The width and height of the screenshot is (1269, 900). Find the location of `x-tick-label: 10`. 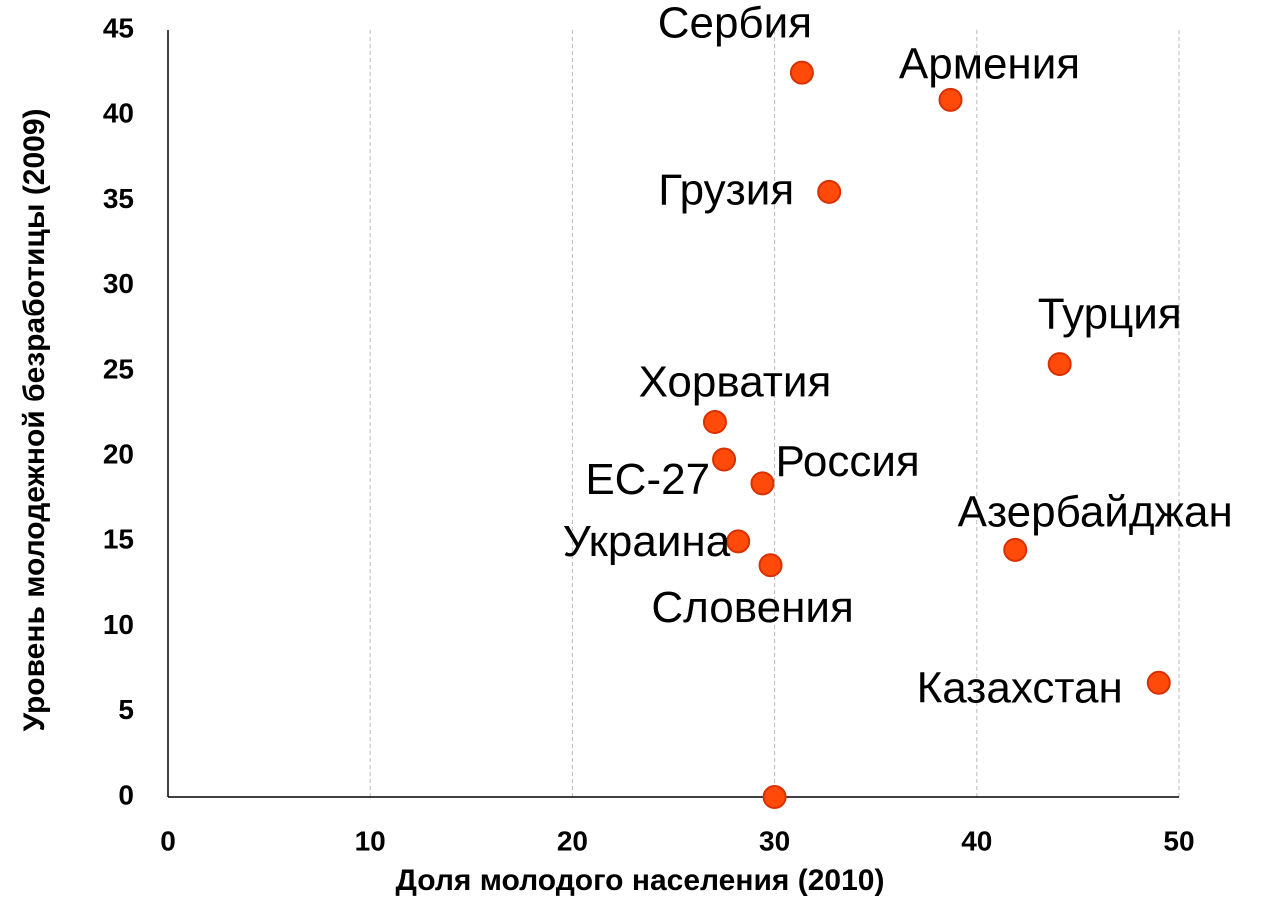

x-tick-label: 10 is located at coordinates (370, 840).